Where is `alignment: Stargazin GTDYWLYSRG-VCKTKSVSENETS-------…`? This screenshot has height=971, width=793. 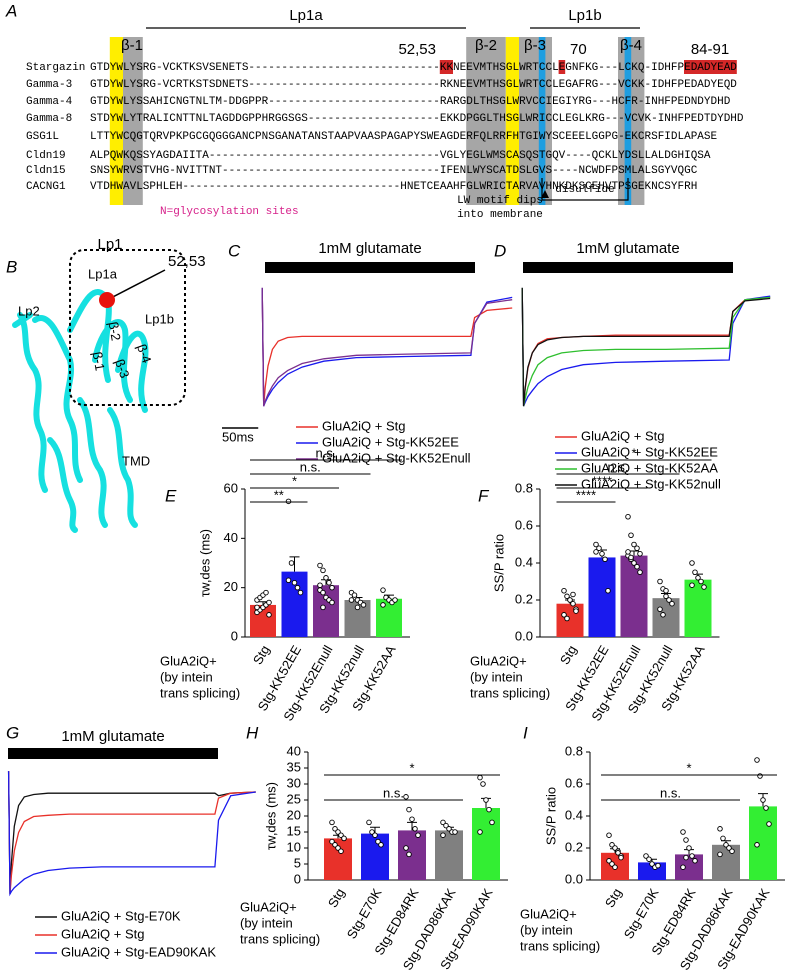 alignment: Stargazin GTDYWLYSRG-VCKTKSVSENETS-------… is located at coordinates (385, 127).